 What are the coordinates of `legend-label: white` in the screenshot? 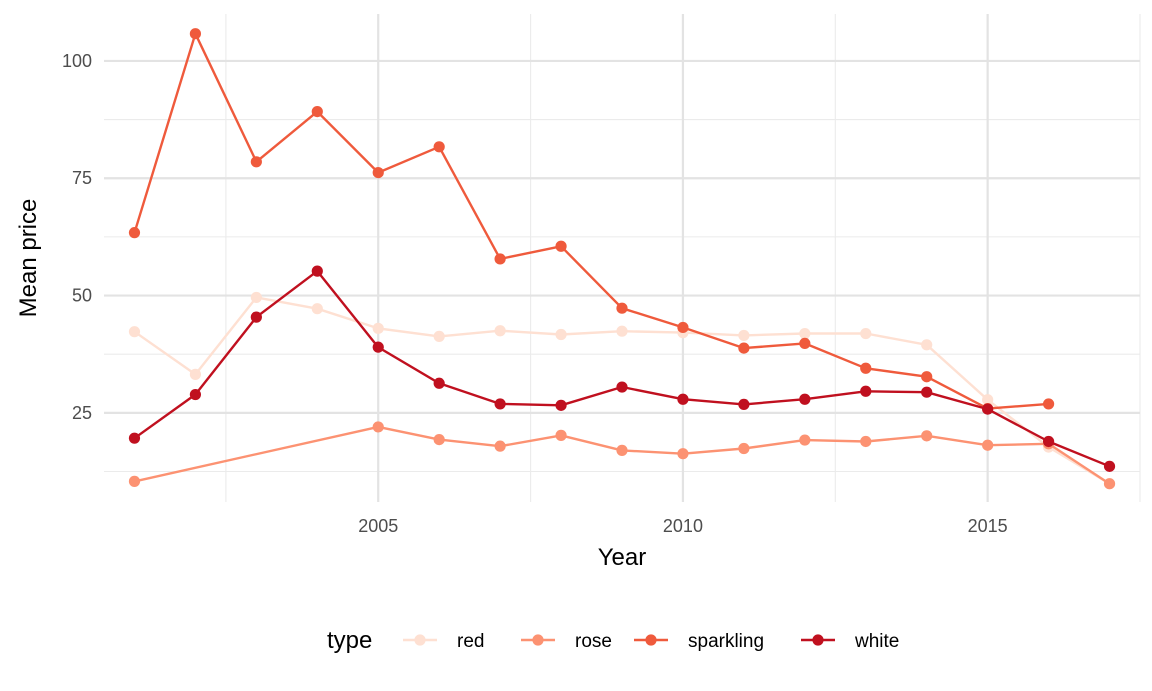 It's located at (876, 641).